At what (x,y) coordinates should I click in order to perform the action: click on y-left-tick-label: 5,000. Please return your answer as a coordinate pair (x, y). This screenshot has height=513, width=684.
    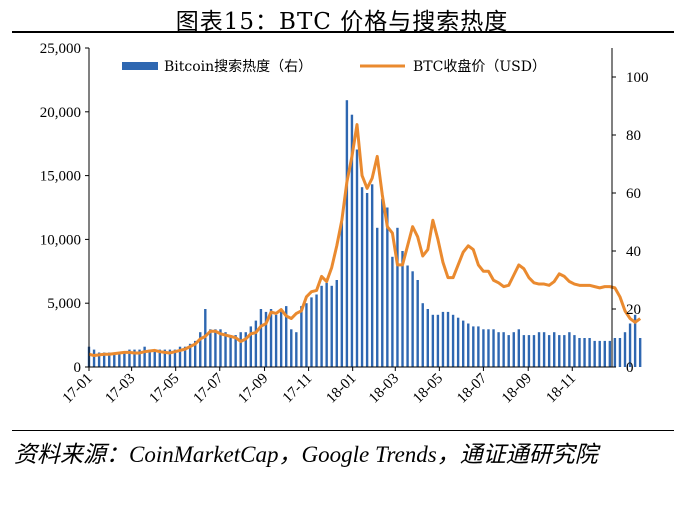
    Looking at the image, I should click on (64, 304).